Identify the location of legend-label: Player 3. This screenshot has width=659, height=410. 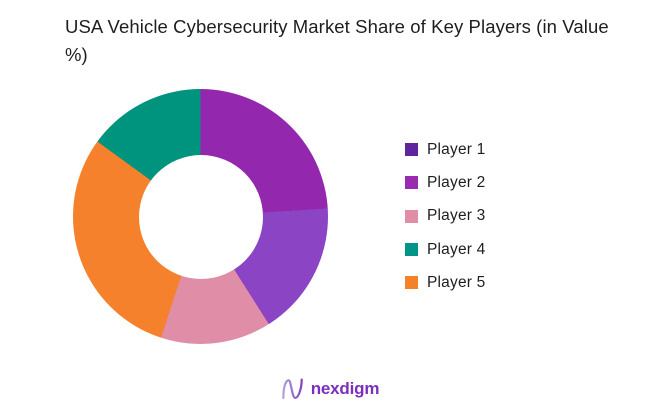
(456, 216).